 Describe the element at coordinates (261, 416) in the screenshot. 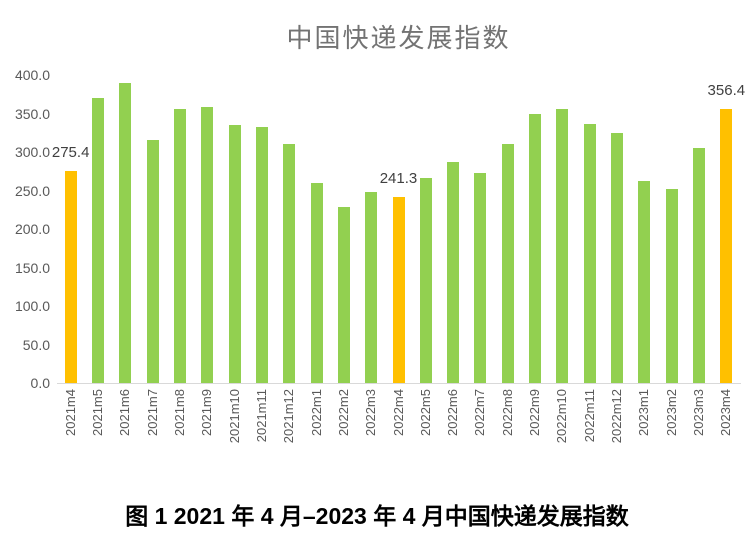

I see `x-tick-label: 2021m11` at that location.